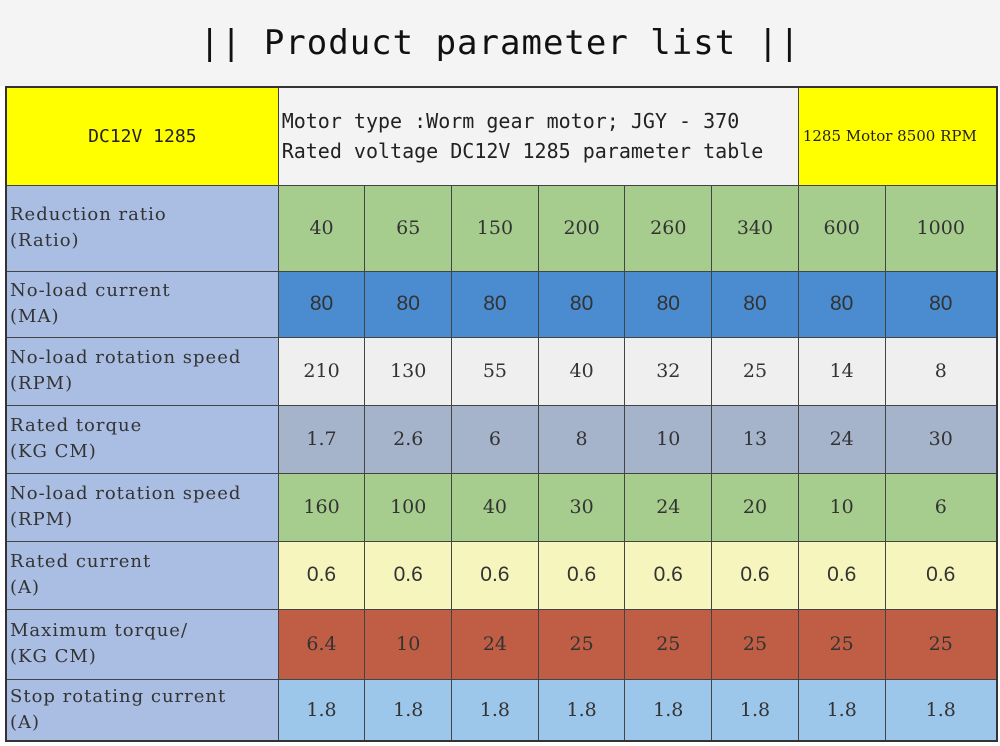 The width and height of the screenshot is (1000, 746). Describe the element at coordinates (142, 304) in the screenshot. I see `row-label: No-load current (MA)` at that location.